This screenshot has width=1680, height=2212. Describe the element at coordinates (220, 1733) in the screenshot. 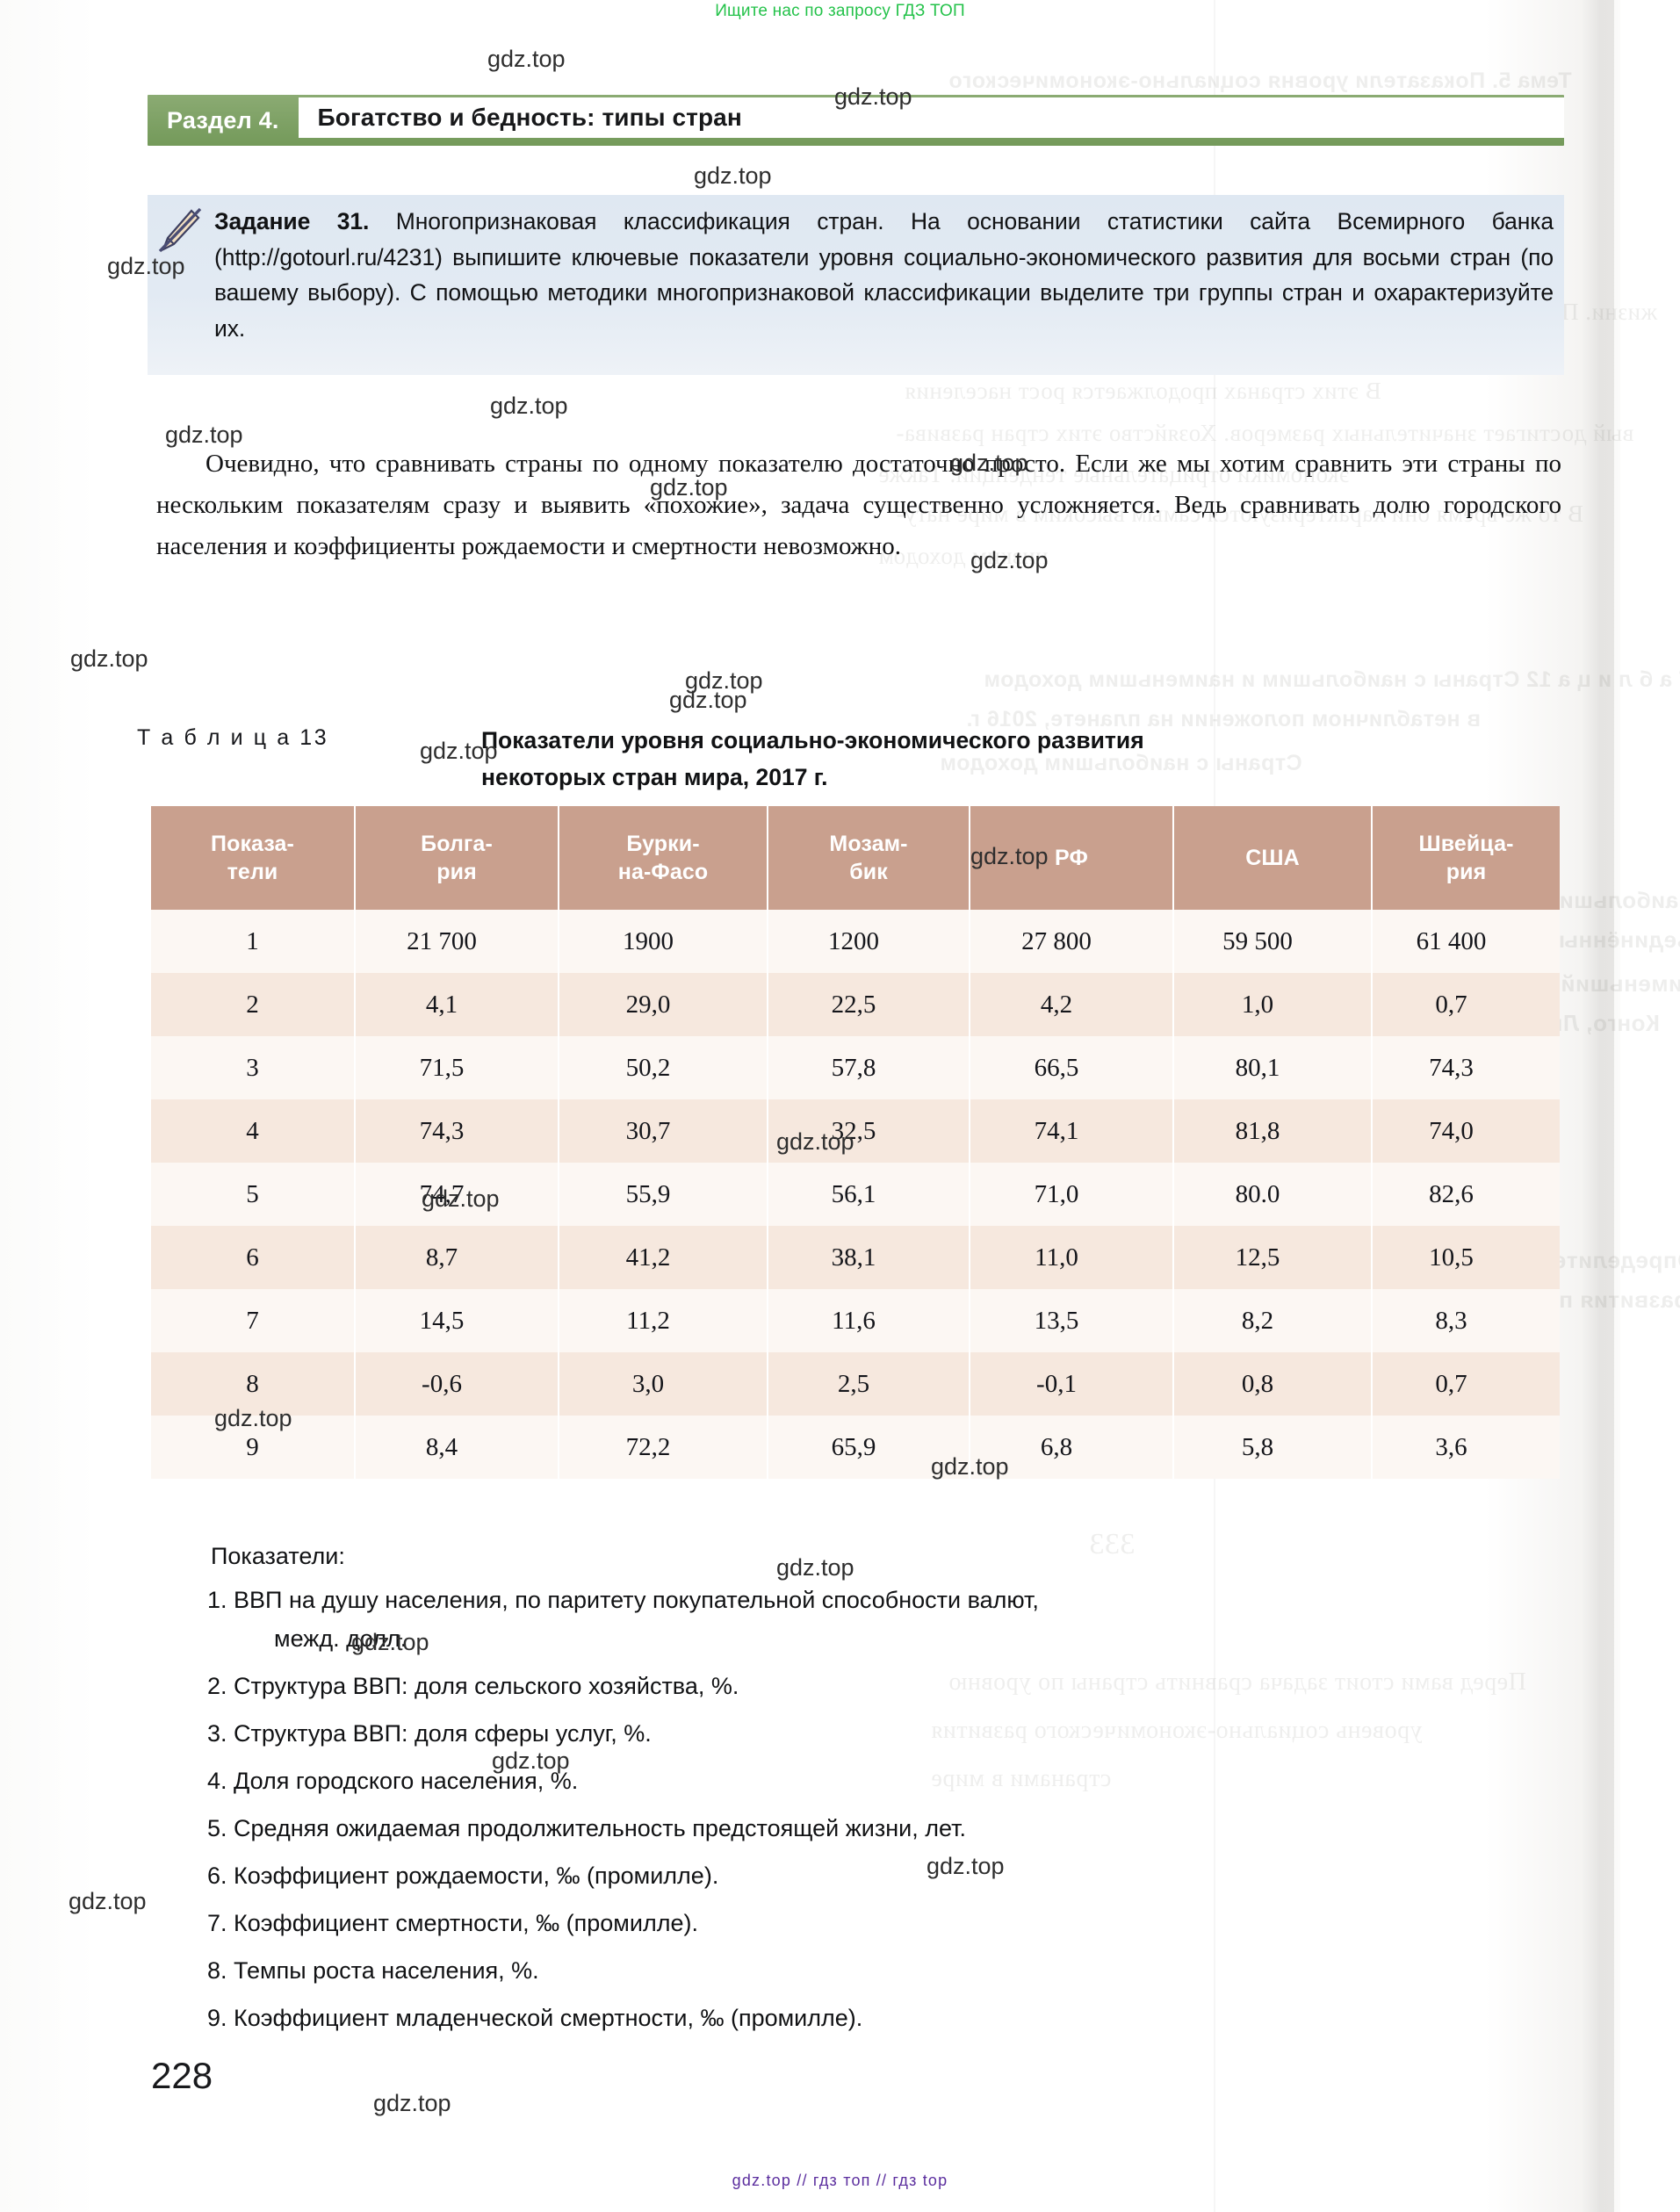

I see `indicator-number: 3.` at that location.